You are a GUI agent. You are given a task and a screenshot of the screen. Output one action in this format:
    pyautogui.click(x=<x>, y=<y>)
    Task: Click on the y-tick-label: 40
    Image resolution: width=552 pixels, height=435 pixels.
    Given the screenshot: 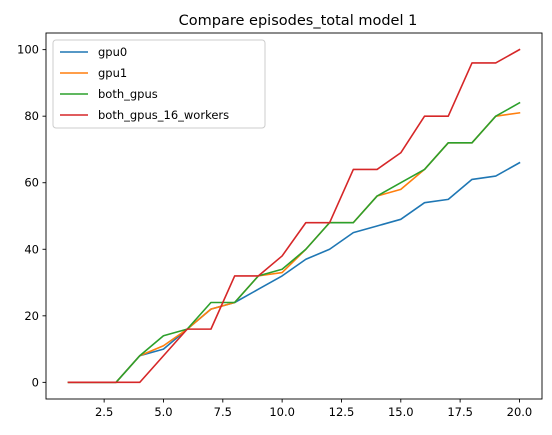 What is the action you would take?
    pyautogui.click(x=31, y=249)
    